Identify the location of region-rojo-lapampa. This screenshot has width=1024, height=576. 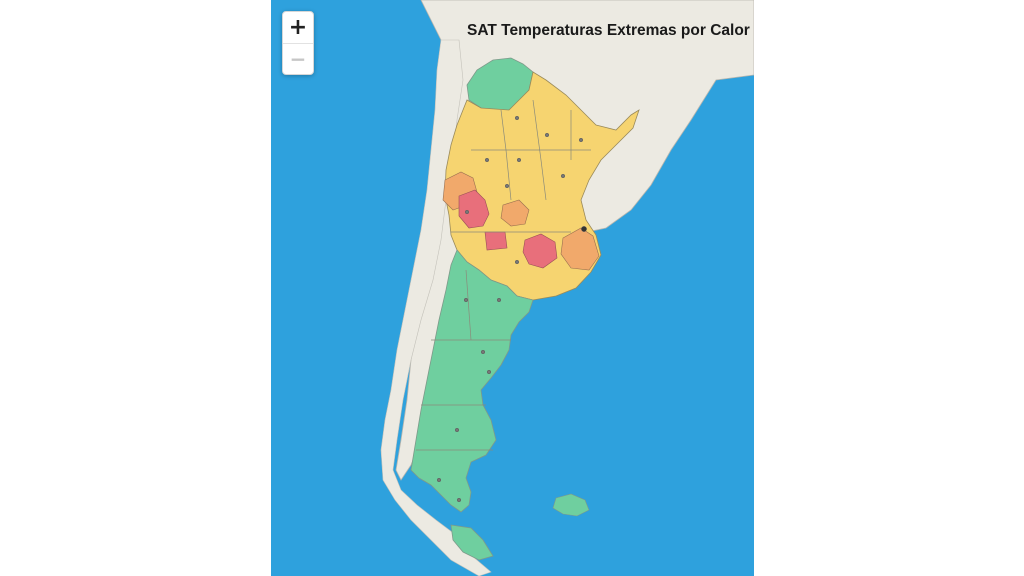
(496, 241).